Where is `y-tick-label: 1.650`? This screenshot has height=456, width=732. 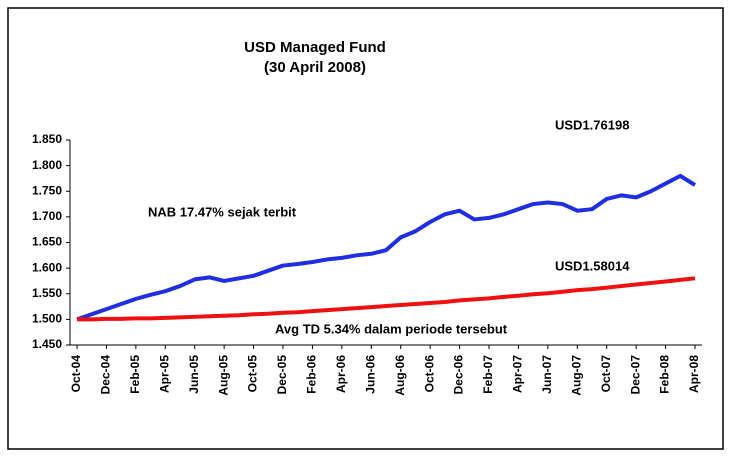 y-tick-label: 1.650 is located at coordinates (47, 242).